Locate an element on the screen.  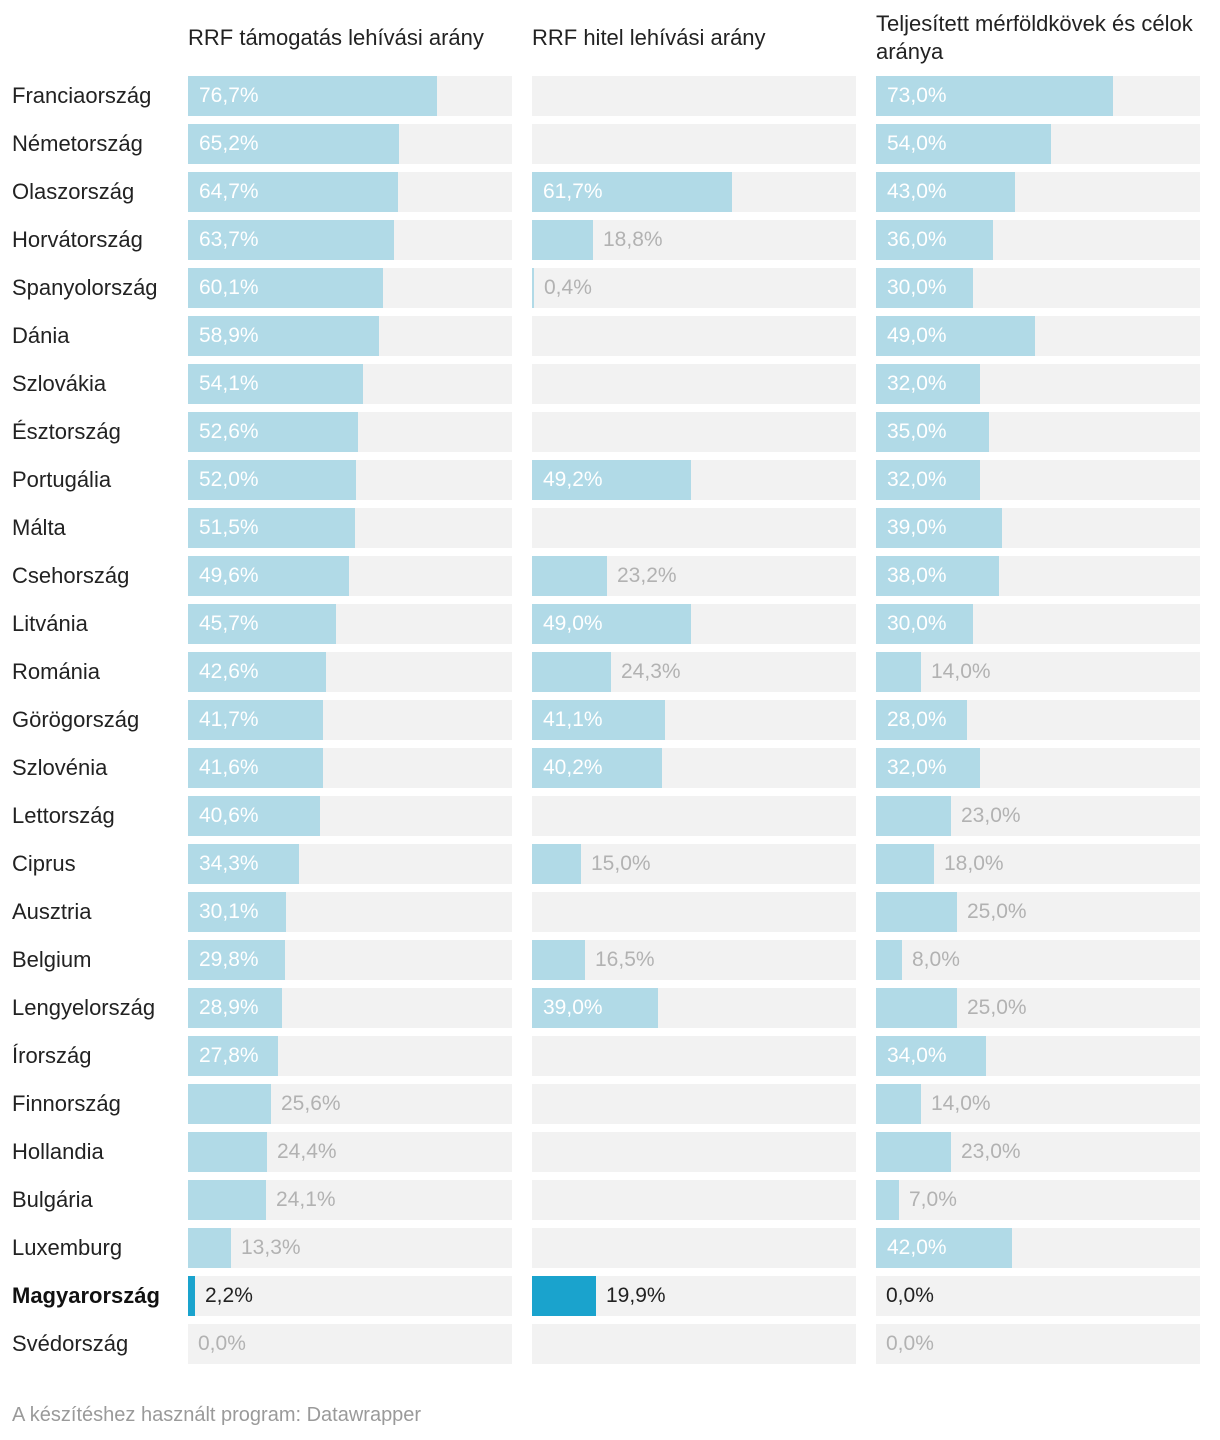
country-label: Görögország is located at coordinates (76, 719).